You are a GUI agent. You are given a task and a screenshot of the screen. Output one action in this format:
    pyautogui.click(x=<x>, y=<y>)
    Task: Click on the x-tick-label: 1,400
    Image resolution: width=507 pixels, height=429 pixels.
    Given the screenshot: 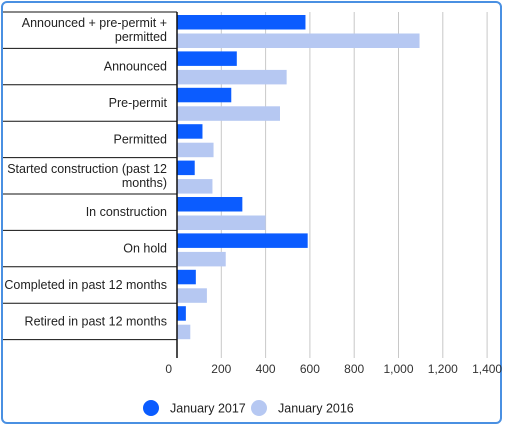 What is the action you would take?
    pyautogui.click(x=487, y=369)
    